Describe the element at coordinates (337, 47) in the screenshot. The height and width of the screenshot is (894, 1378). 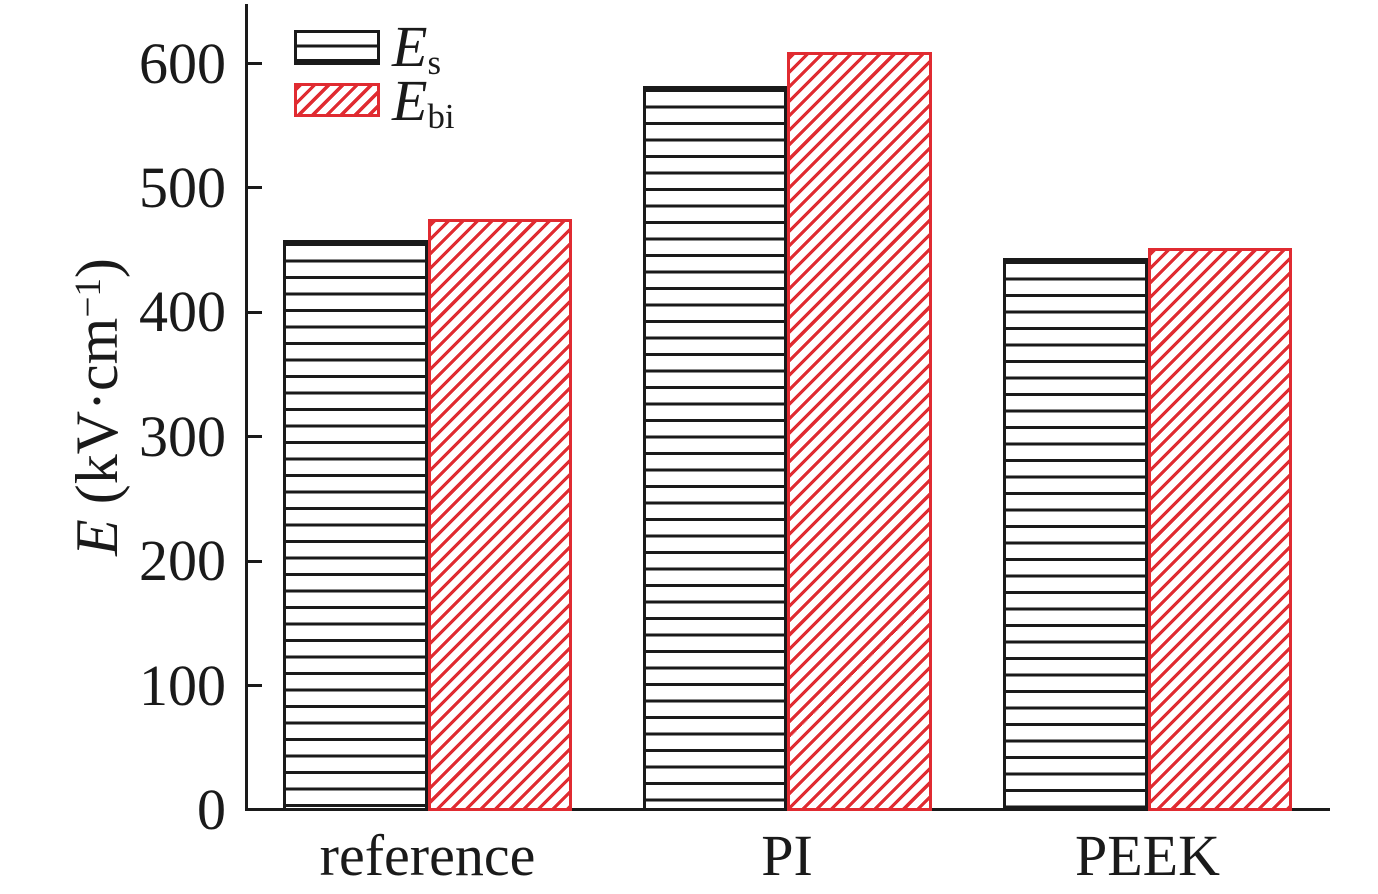
I see `legend-swatch-es` at that location.